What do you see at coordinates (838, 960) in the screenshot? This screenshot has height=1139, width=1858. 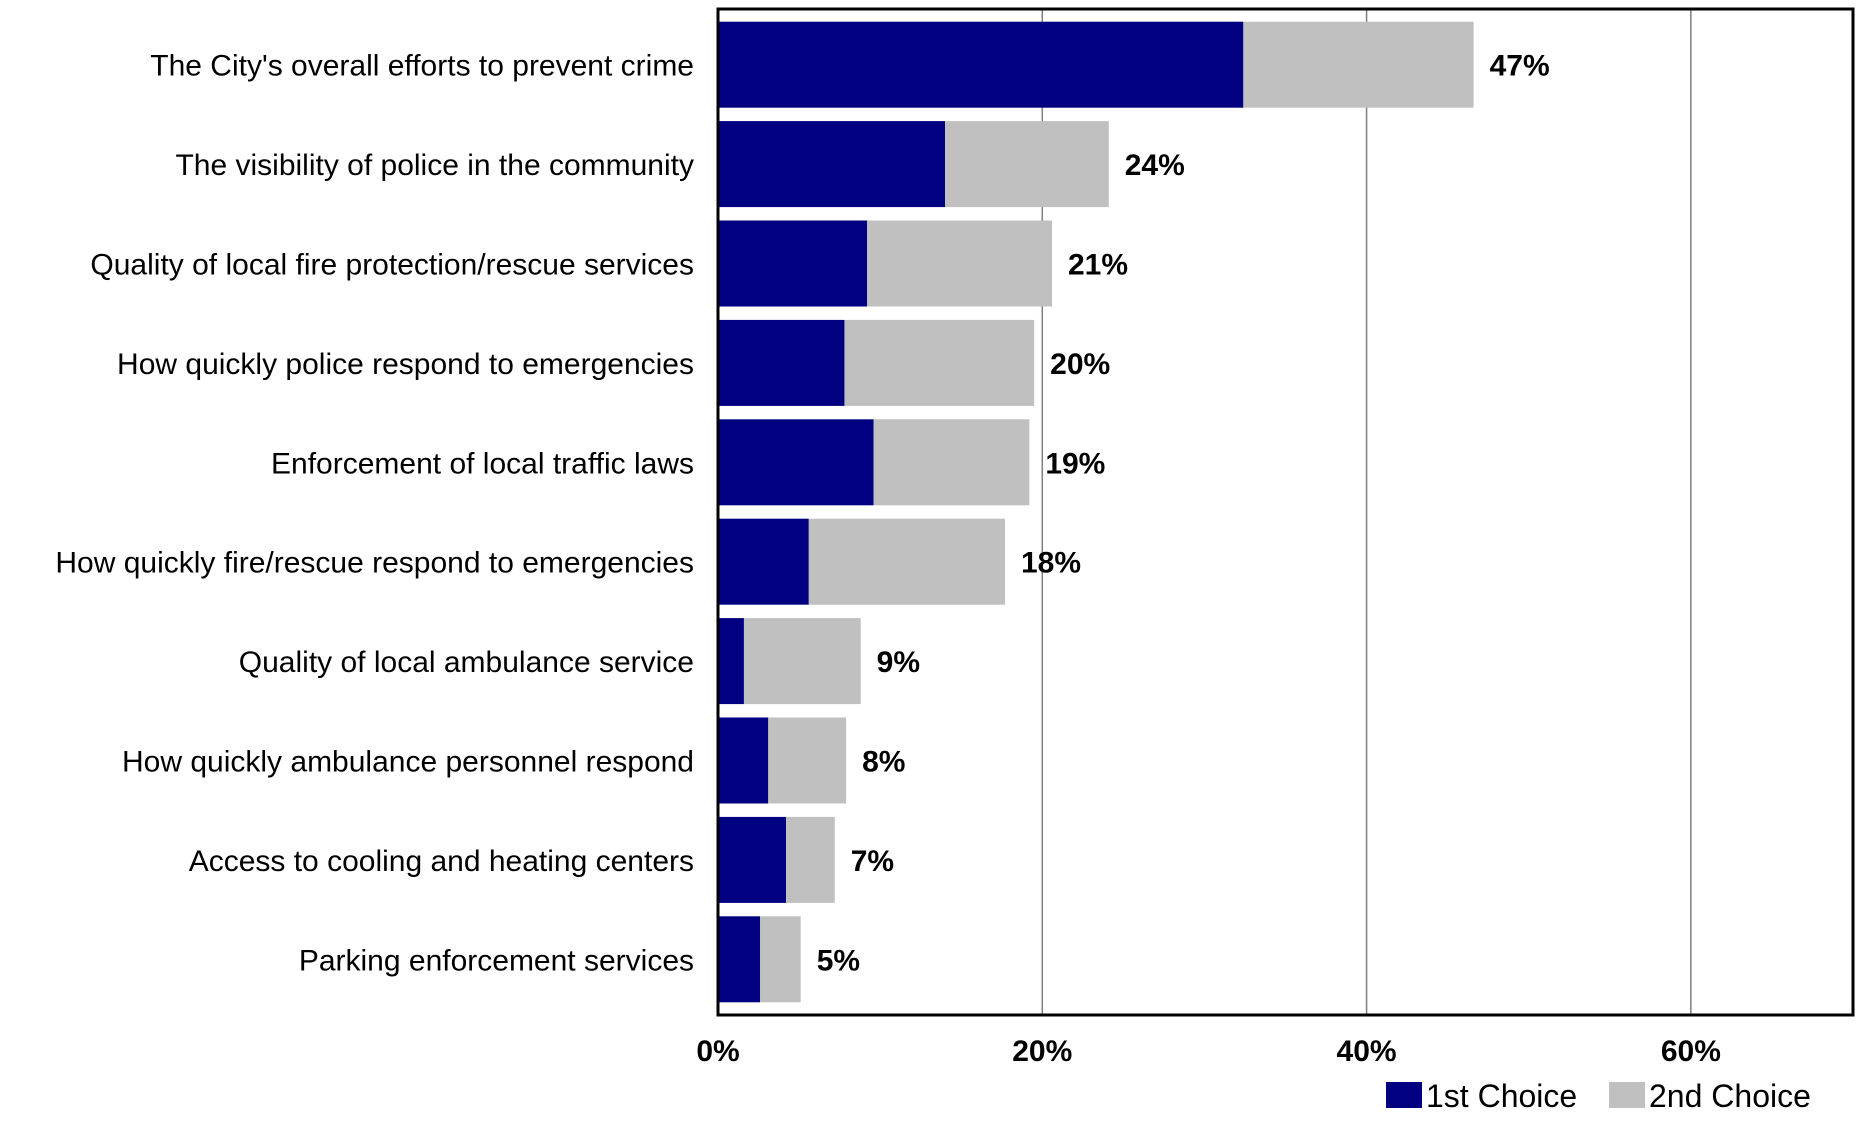 I see `total-label: 5%` at bounding box center [838, 960].